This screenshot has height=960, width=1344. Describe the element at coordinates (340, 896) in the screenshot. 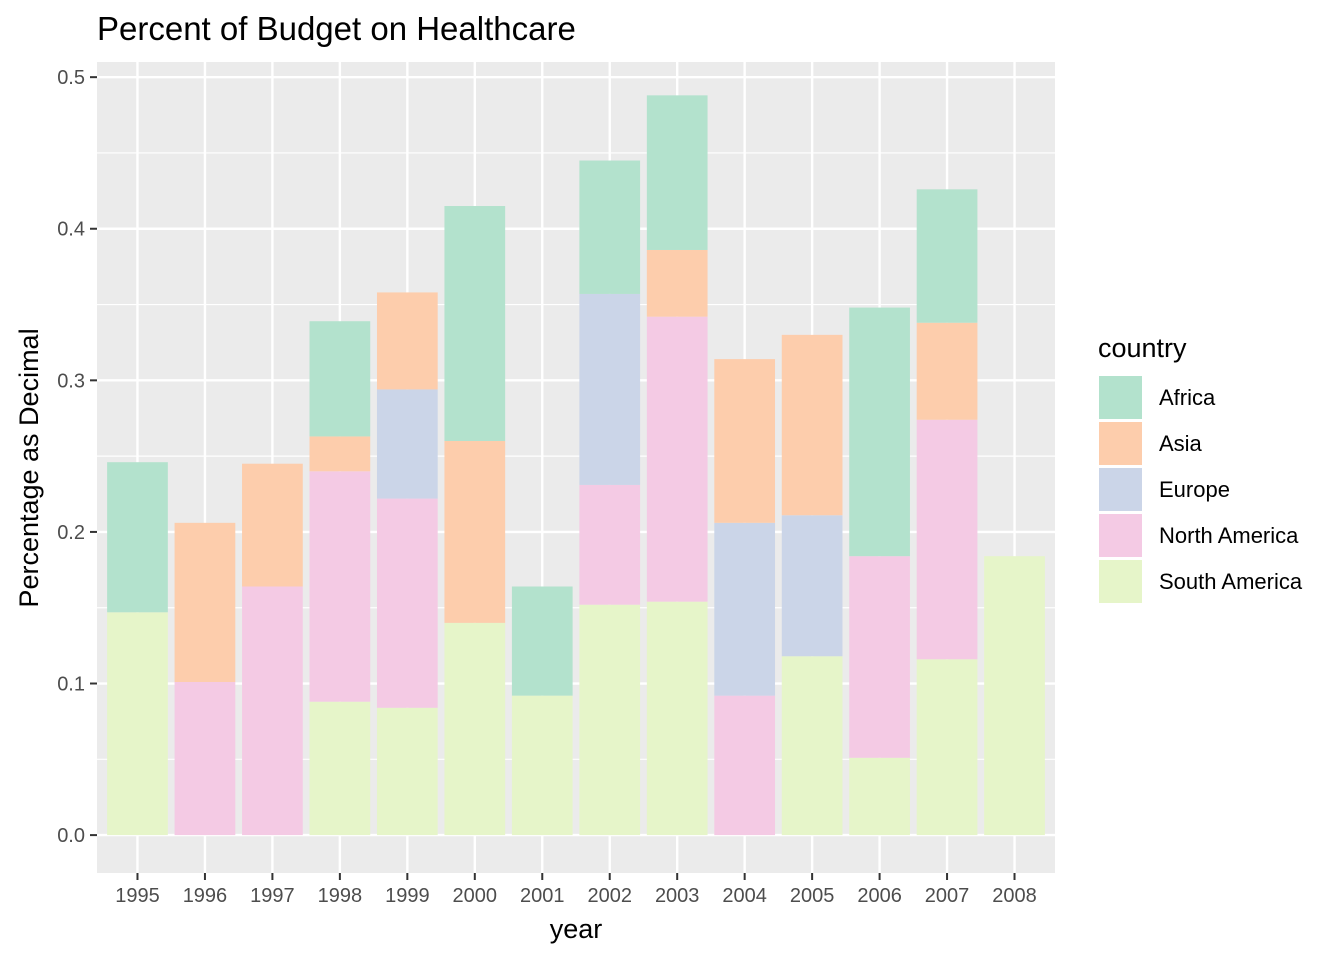

I see `x-tick-label: 1998` at that location.